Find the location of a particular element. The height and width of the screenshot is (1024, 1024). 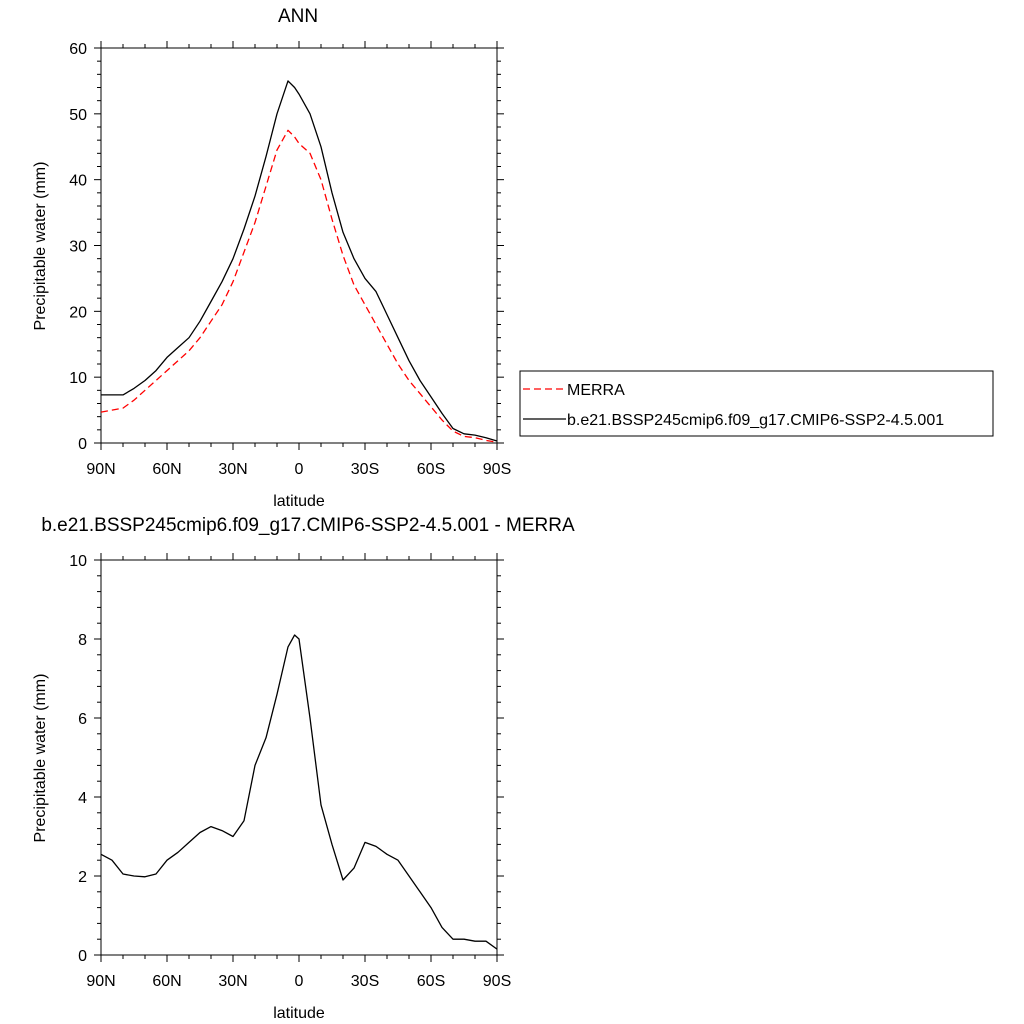

y-tick-label: 50 is located at coordinates (78, 115).